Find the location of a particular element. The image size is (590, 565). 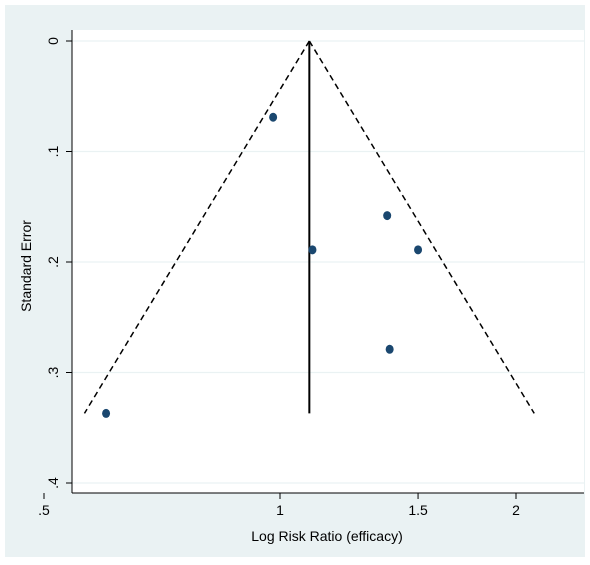

x-tick-label-0: .5 is located at coordinates (44, 510).